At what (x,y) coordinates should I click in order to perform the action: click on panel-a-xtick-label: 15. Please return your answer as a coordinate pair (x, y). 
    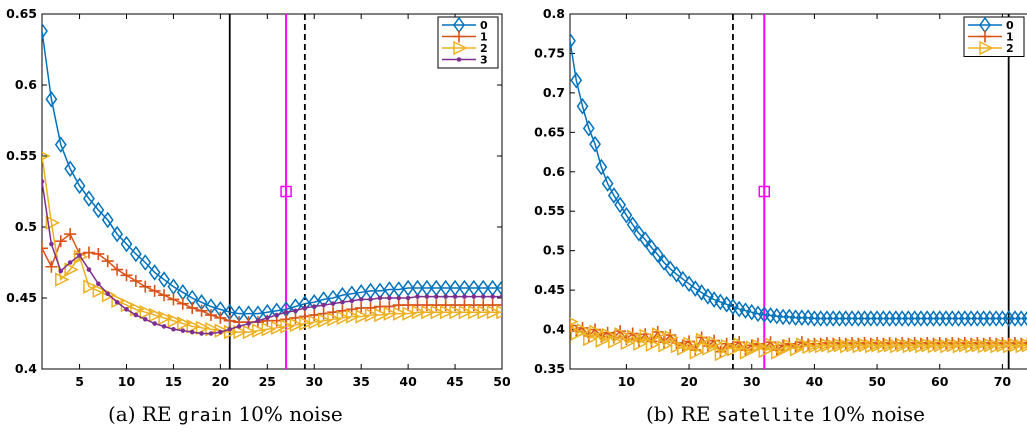
    Looking at the image, I should click on (173, 381).